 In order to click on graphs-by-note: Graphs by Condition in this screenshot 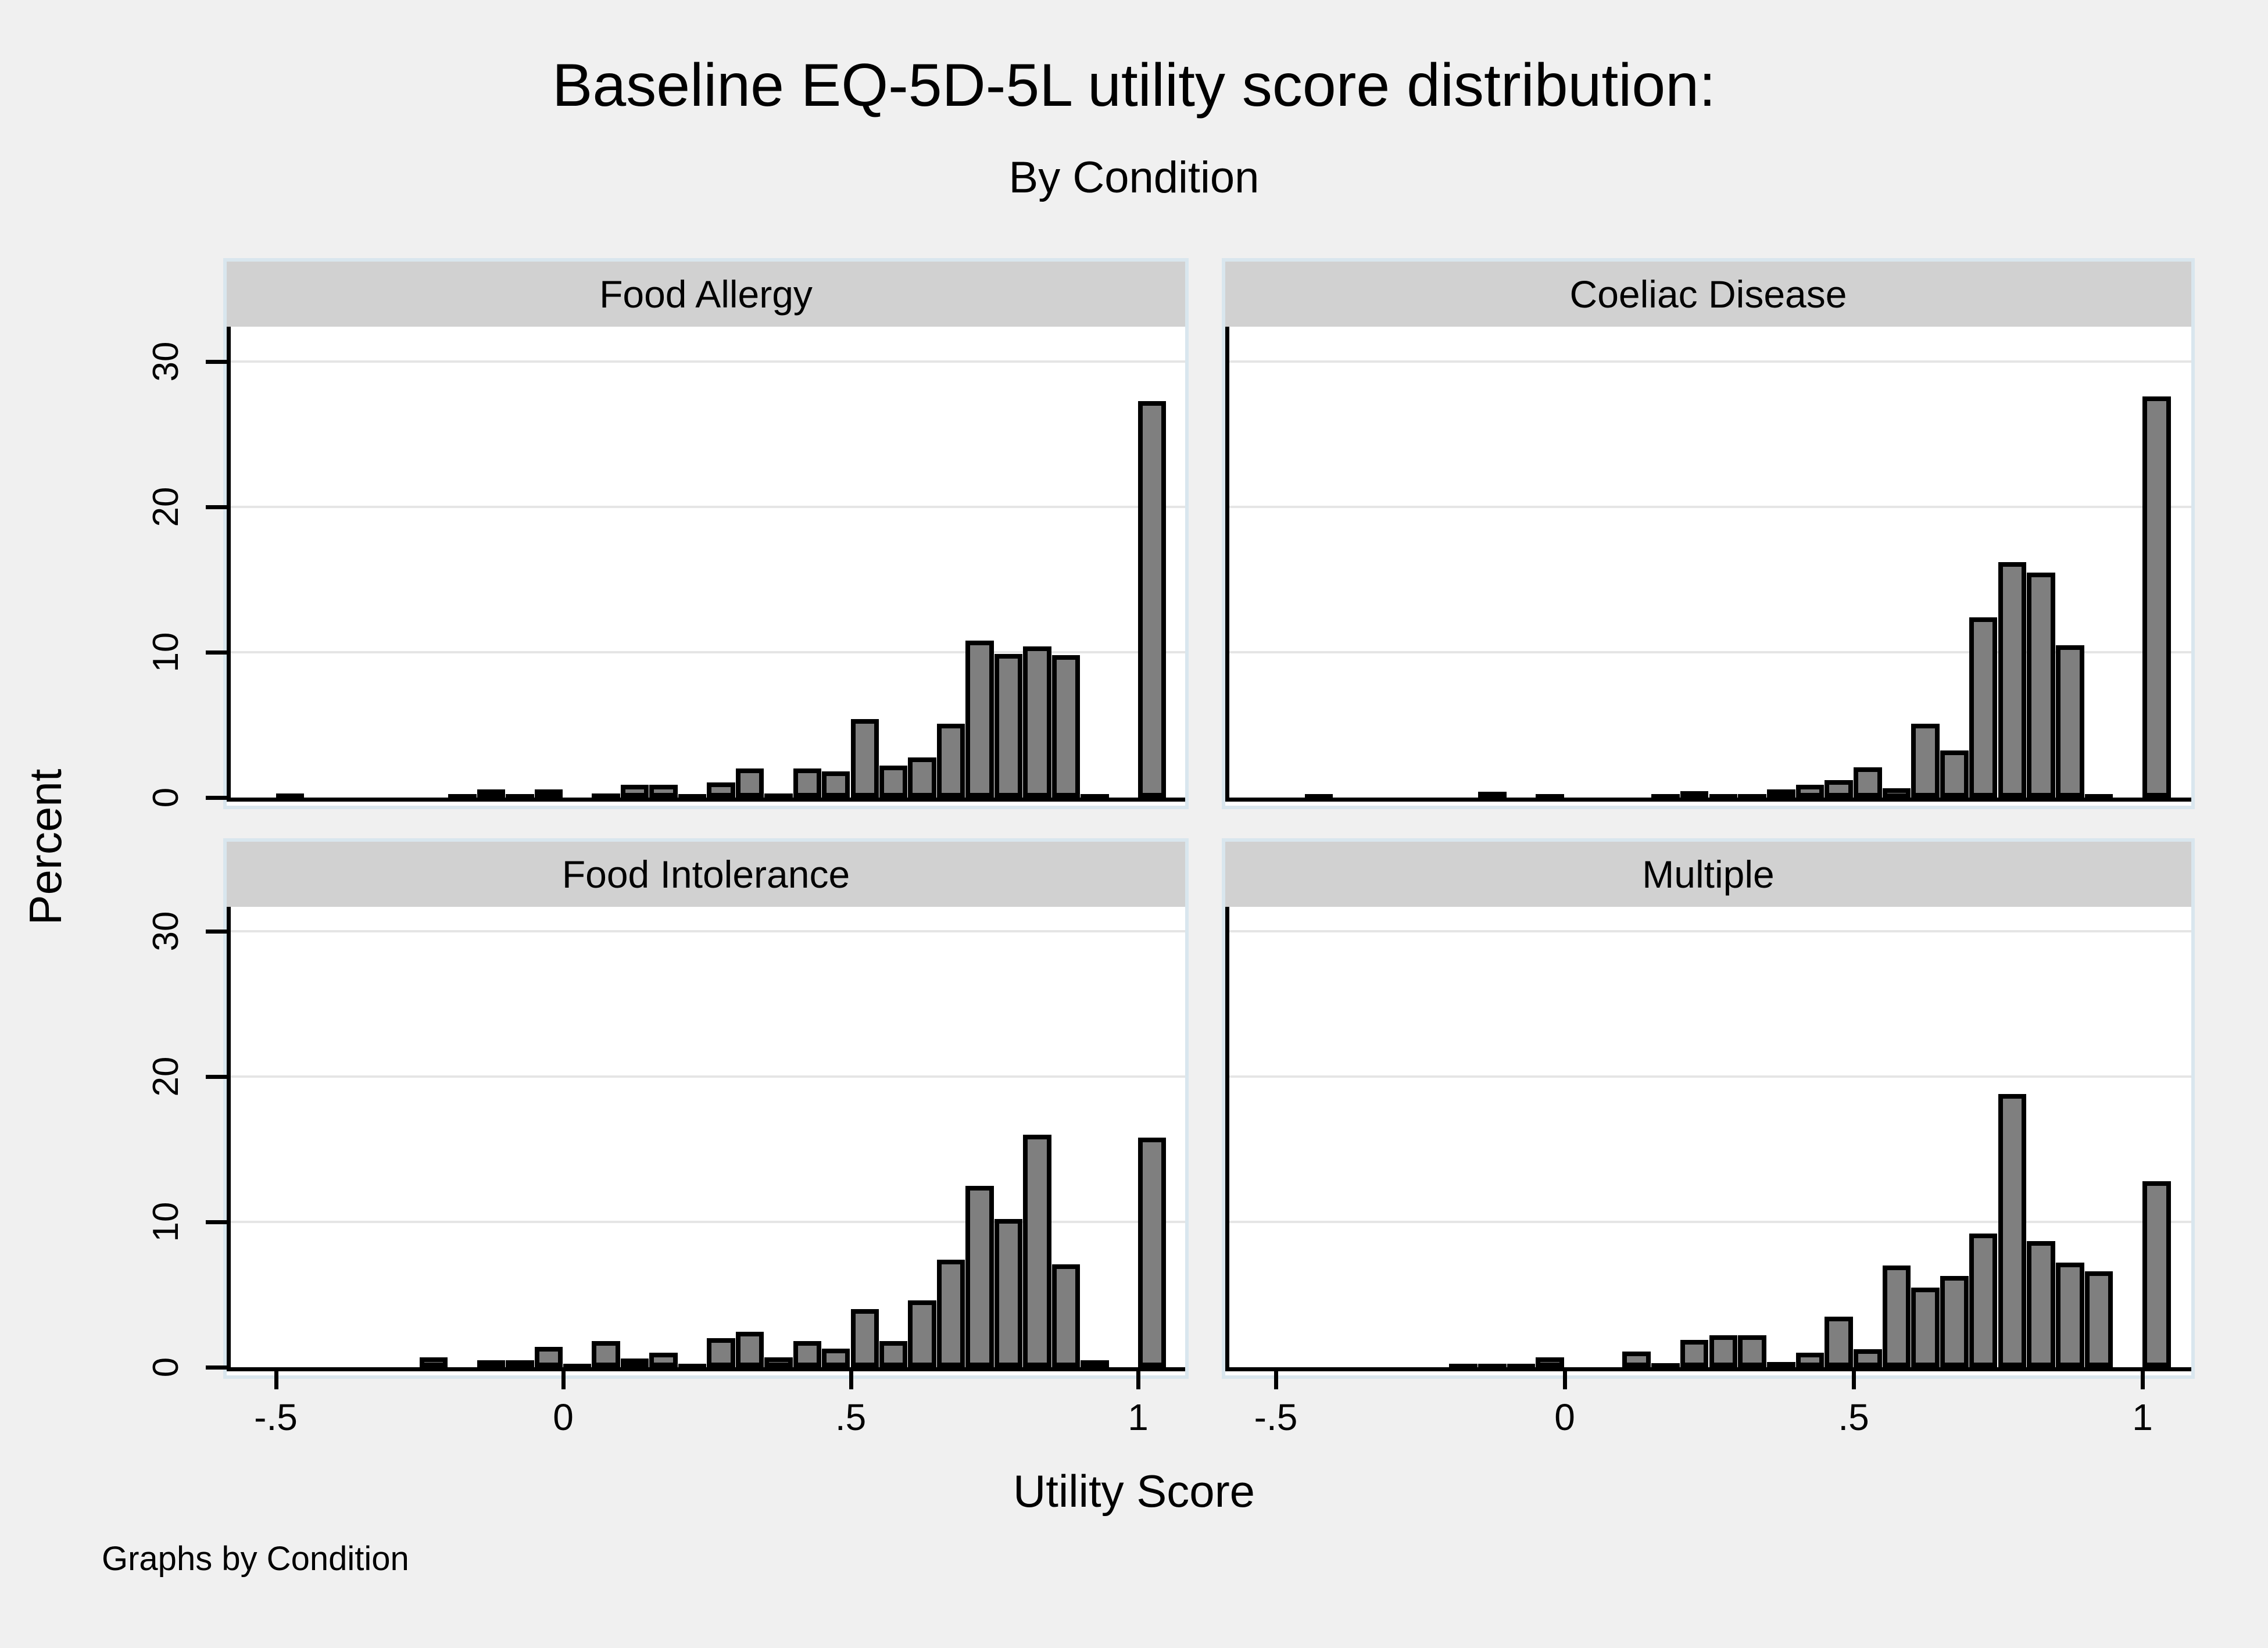, I will do `click(255, 1559)`.